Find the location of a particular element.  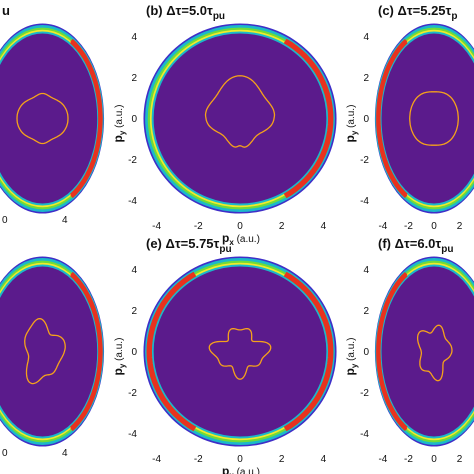

panel-c: -4 -2 0 2 4 py (a.u.) -4 -2 0 2 (c) Δτ=5.25τp is located at coordinates (408, 117).